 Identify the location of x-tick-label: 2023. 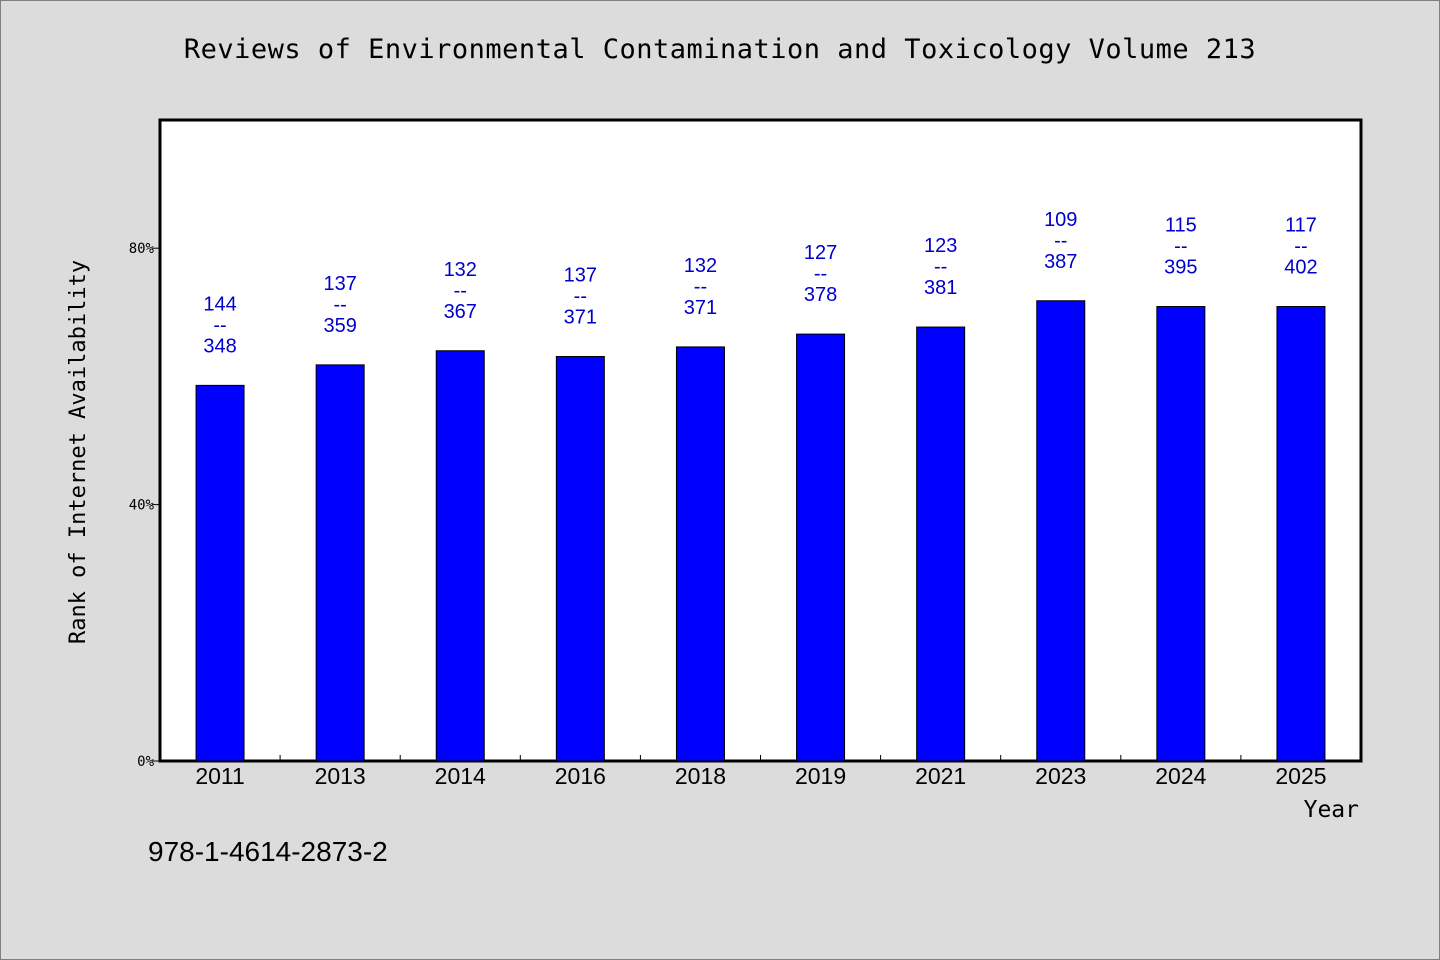
(1060, 776).